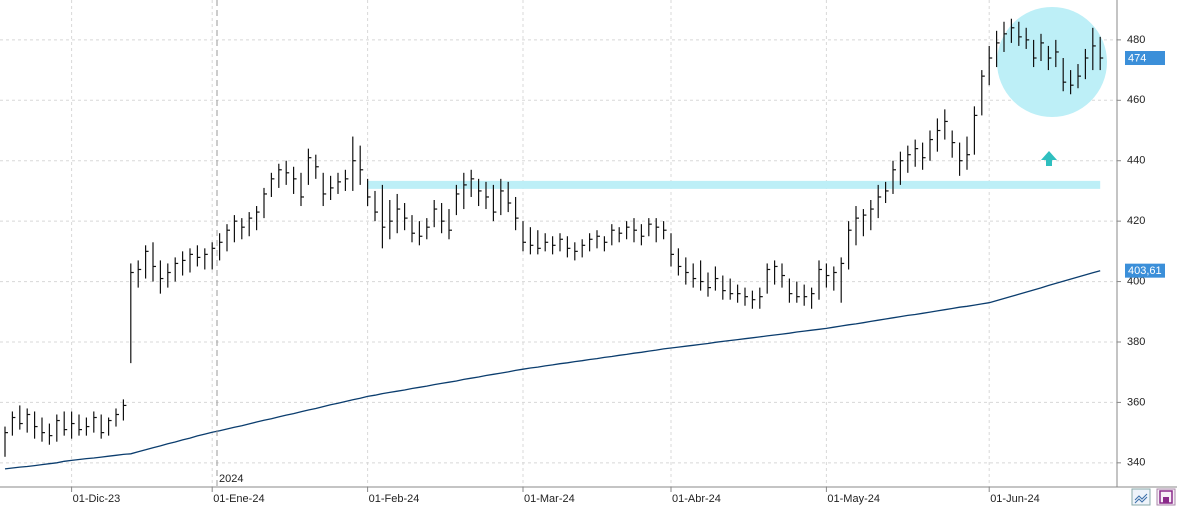 This screenshot has width=1177, height=507. I want to click on price-marker-label: 474, so click(1137, 58).